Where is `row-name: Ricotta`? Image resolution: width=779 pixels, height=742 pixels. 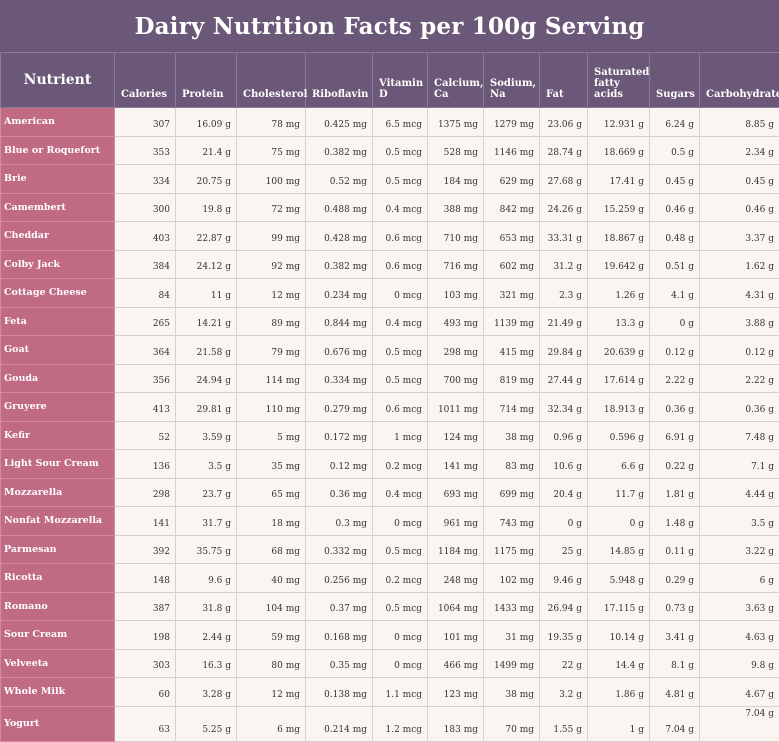
row-name: Ricotta is located at coordinates (58, 578).